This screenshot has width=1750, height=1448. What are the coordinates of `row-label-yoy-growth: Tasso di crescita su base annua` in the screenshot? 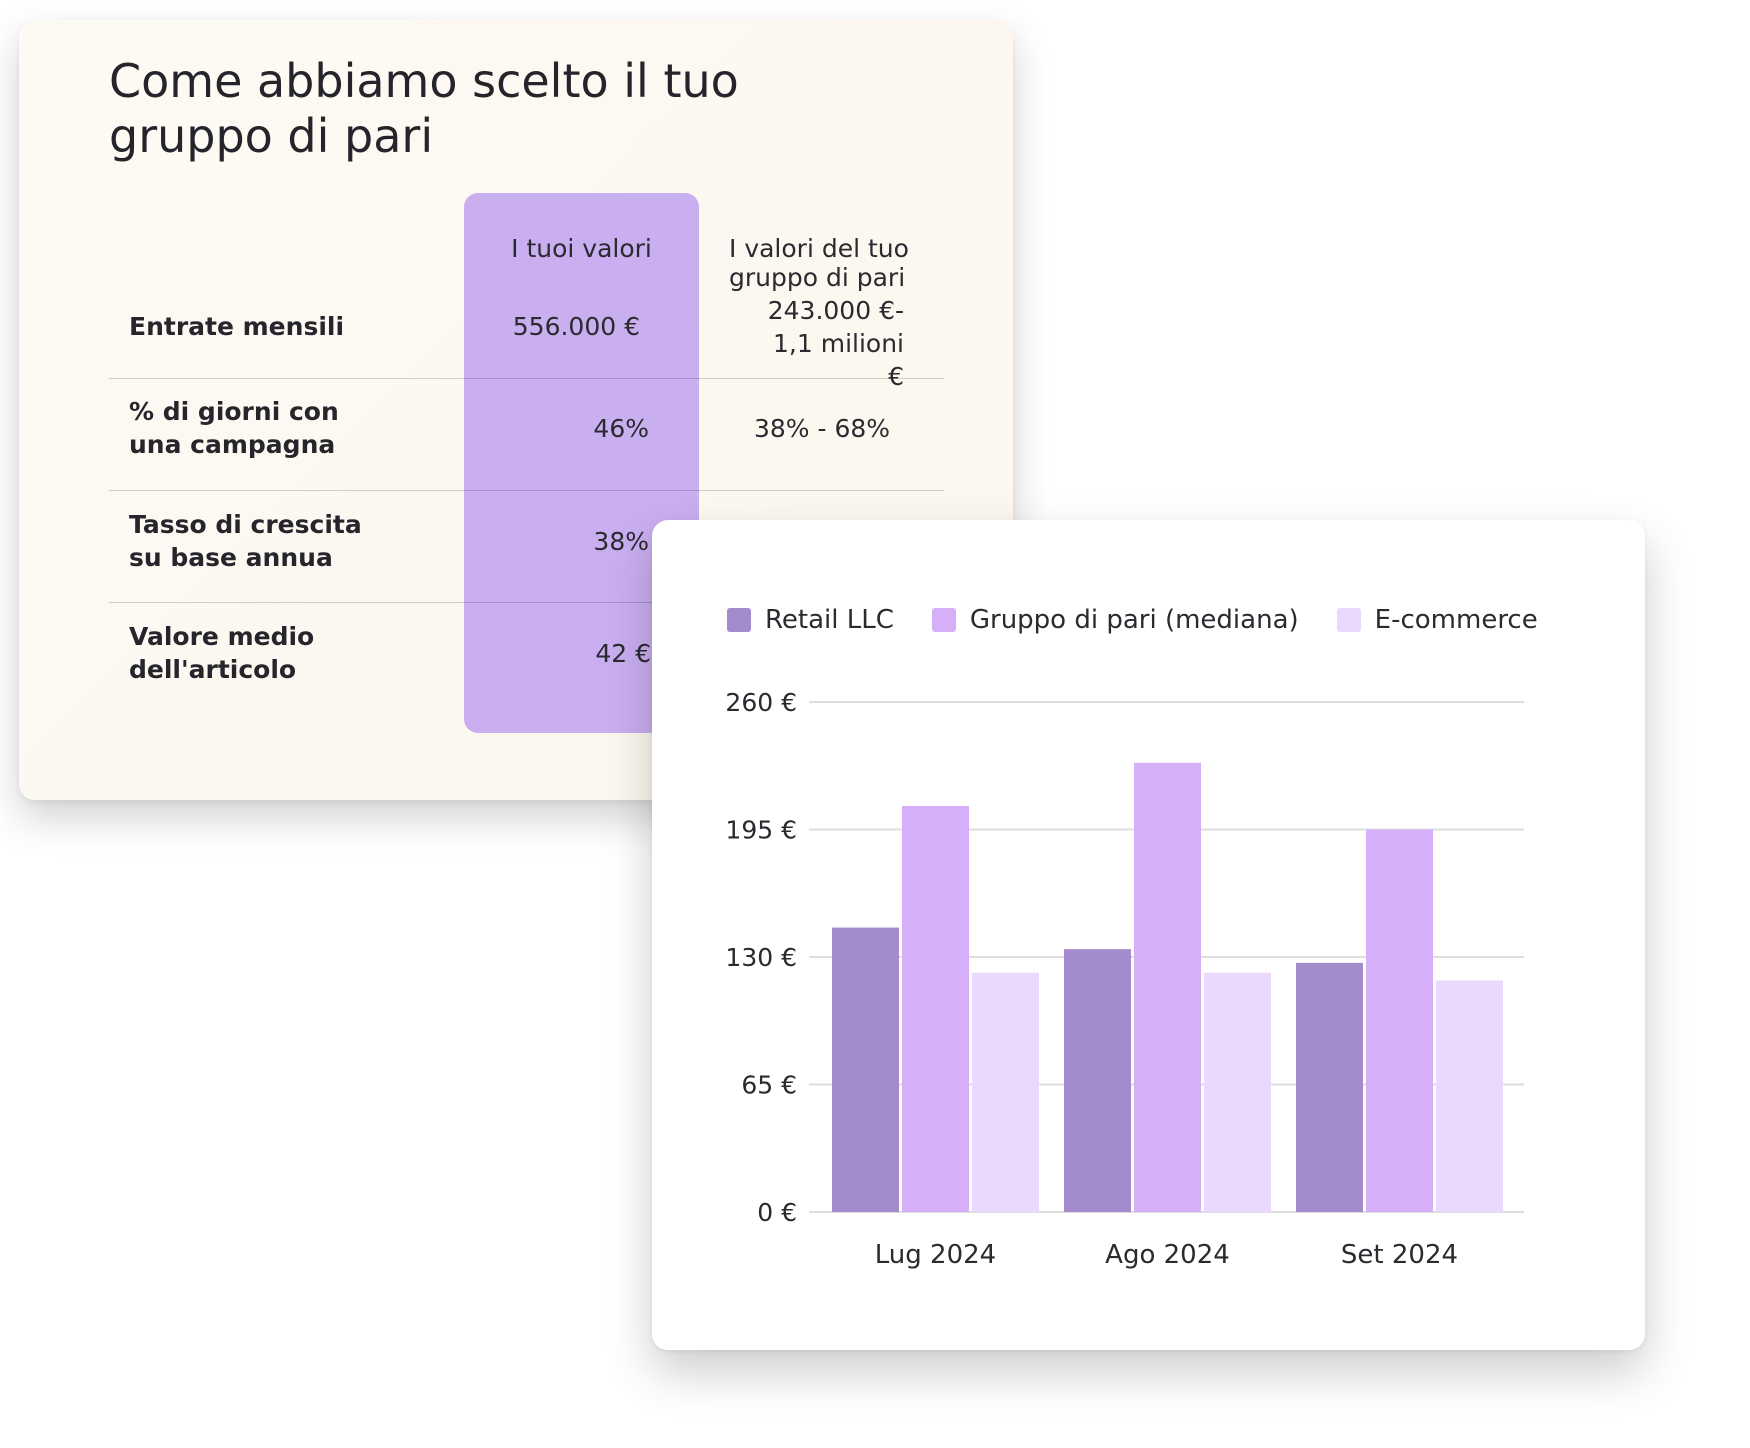 It's located at (245, 541).